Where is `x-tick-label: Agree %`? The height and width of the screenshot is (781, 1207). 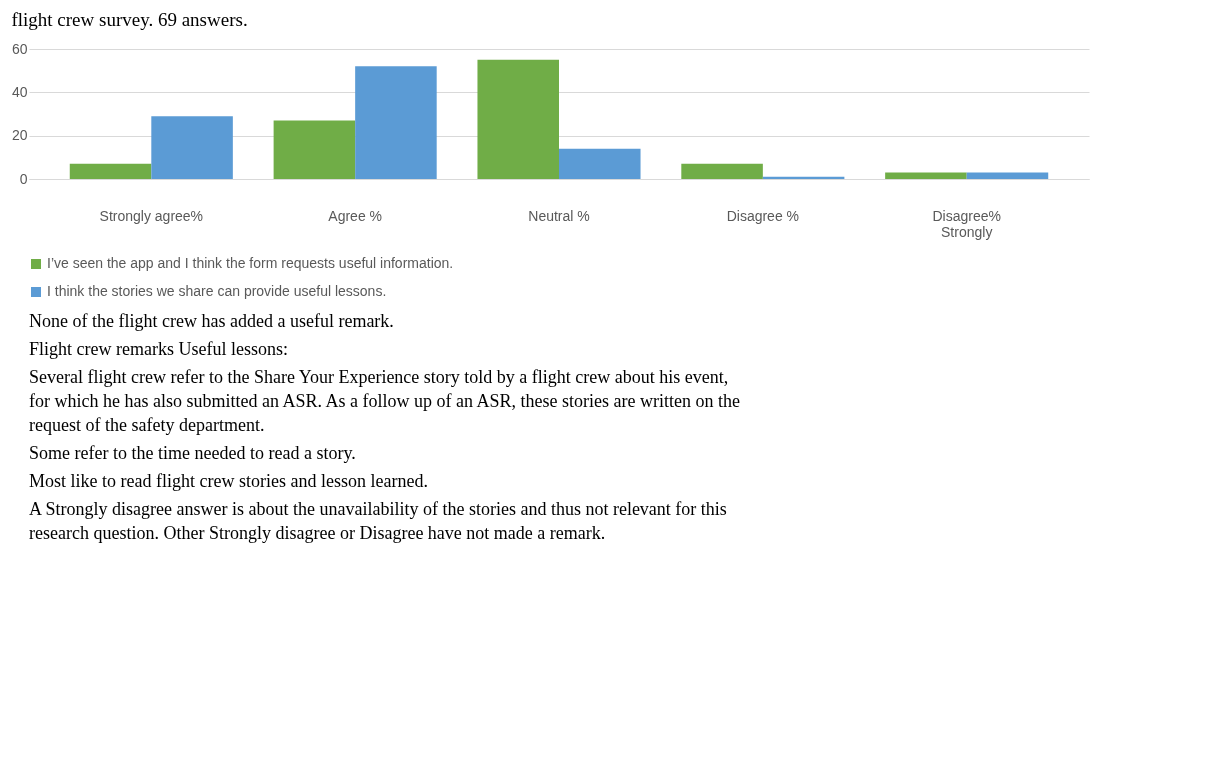 x-tick-label: Agree % is located at coordinates (355, 215).